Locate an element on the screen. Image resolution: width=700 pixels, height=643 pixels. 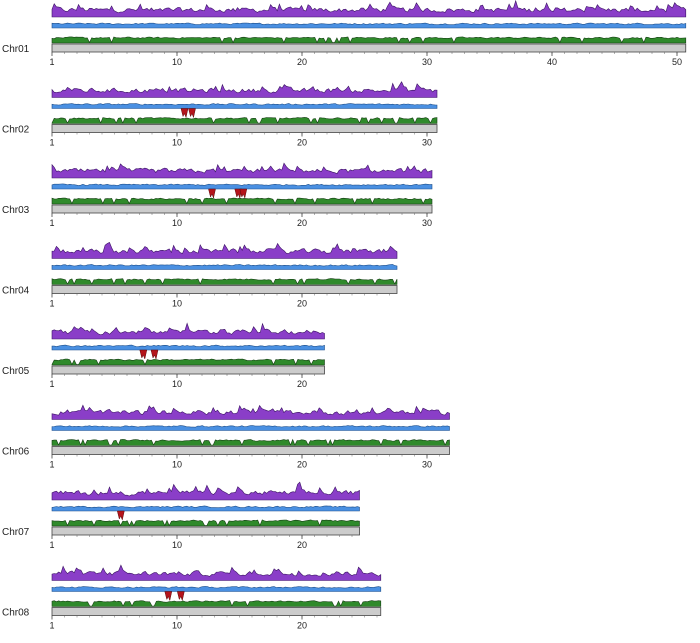
chromosome-panel-chr01: 1 10 20 30 40 50 Chr01 is located at coordinates (344, 33).